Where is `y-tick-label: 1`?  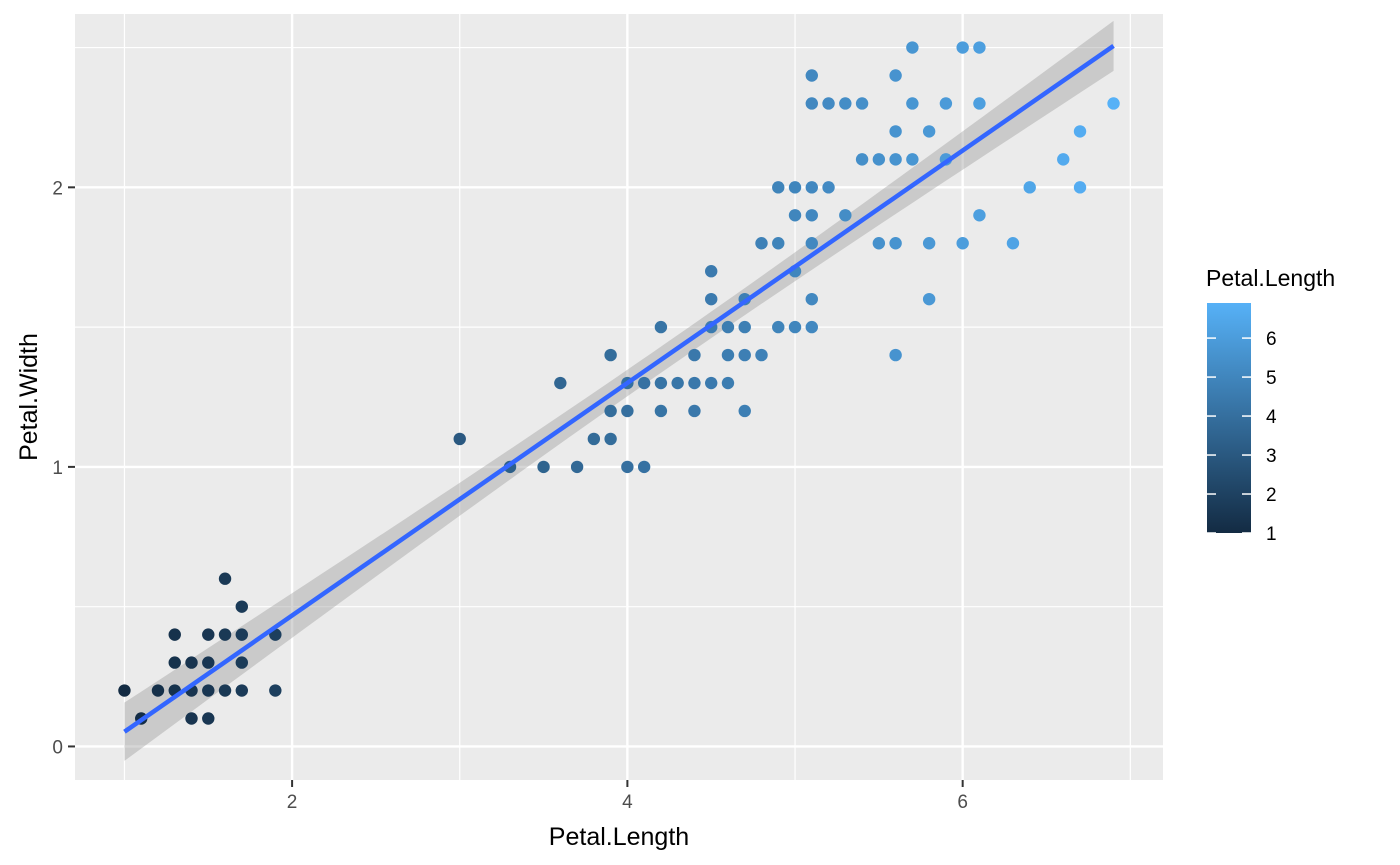 y-tick-label: 1 is located at coordinates (57, 468).